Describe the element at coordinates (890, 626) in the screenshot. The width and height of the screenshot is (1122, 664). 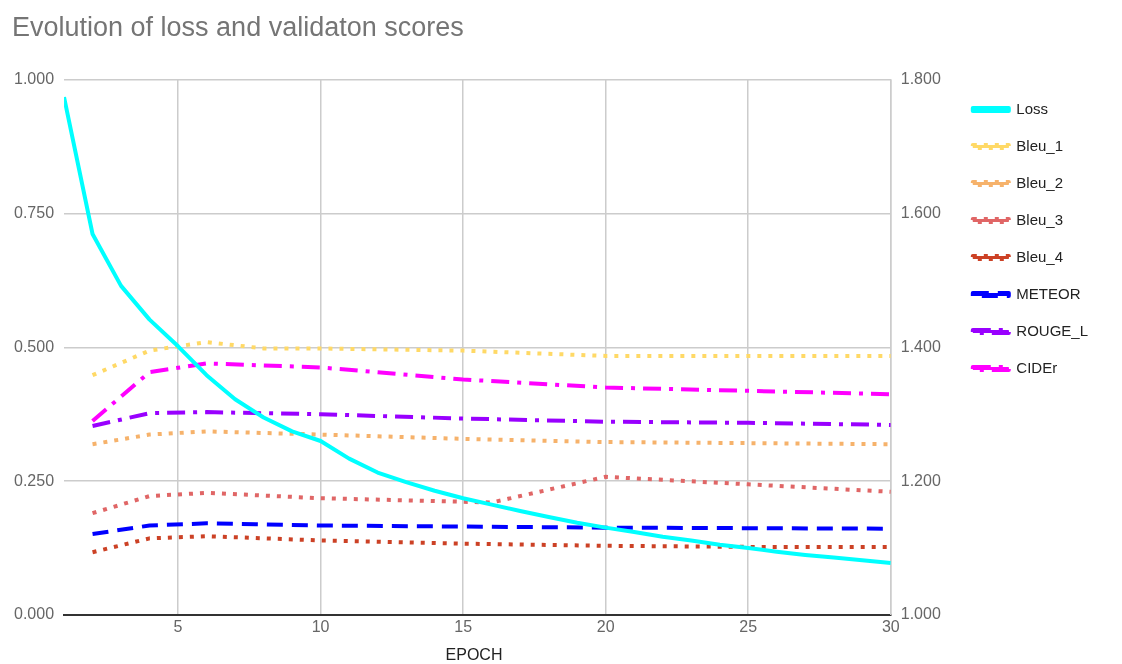
I see `x-tick-label: 30` at that location.